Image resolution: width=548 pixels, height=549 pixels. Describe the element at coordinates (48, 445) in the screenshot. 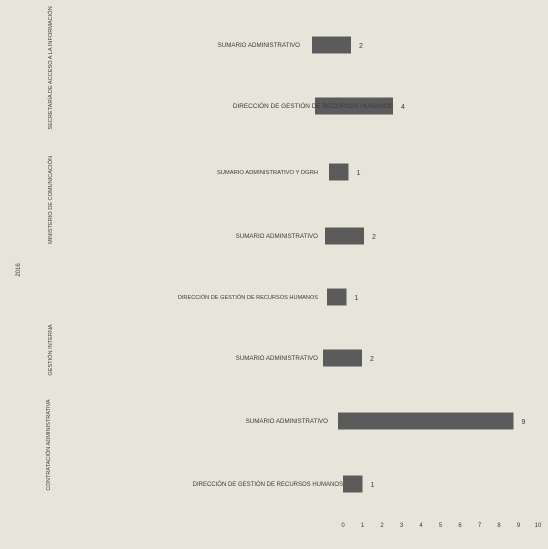

I see `group-label-3: CONTRATACIÓN ADMINISTRATIVA` at that location.